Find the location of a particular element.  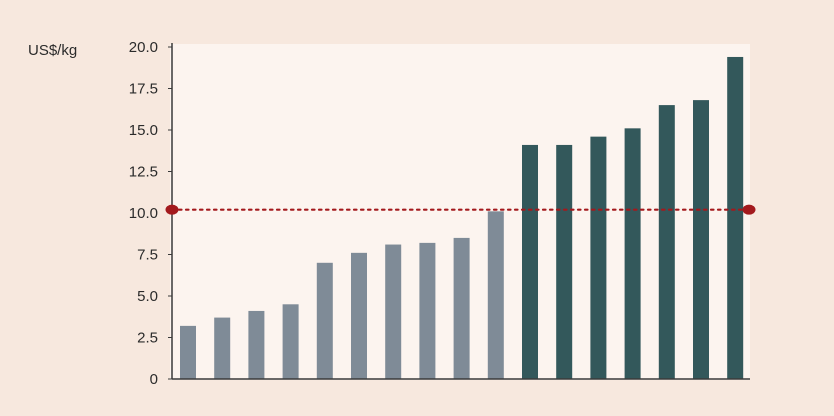

y-tick-label: 7.5 is located at coordinates (147, 255).